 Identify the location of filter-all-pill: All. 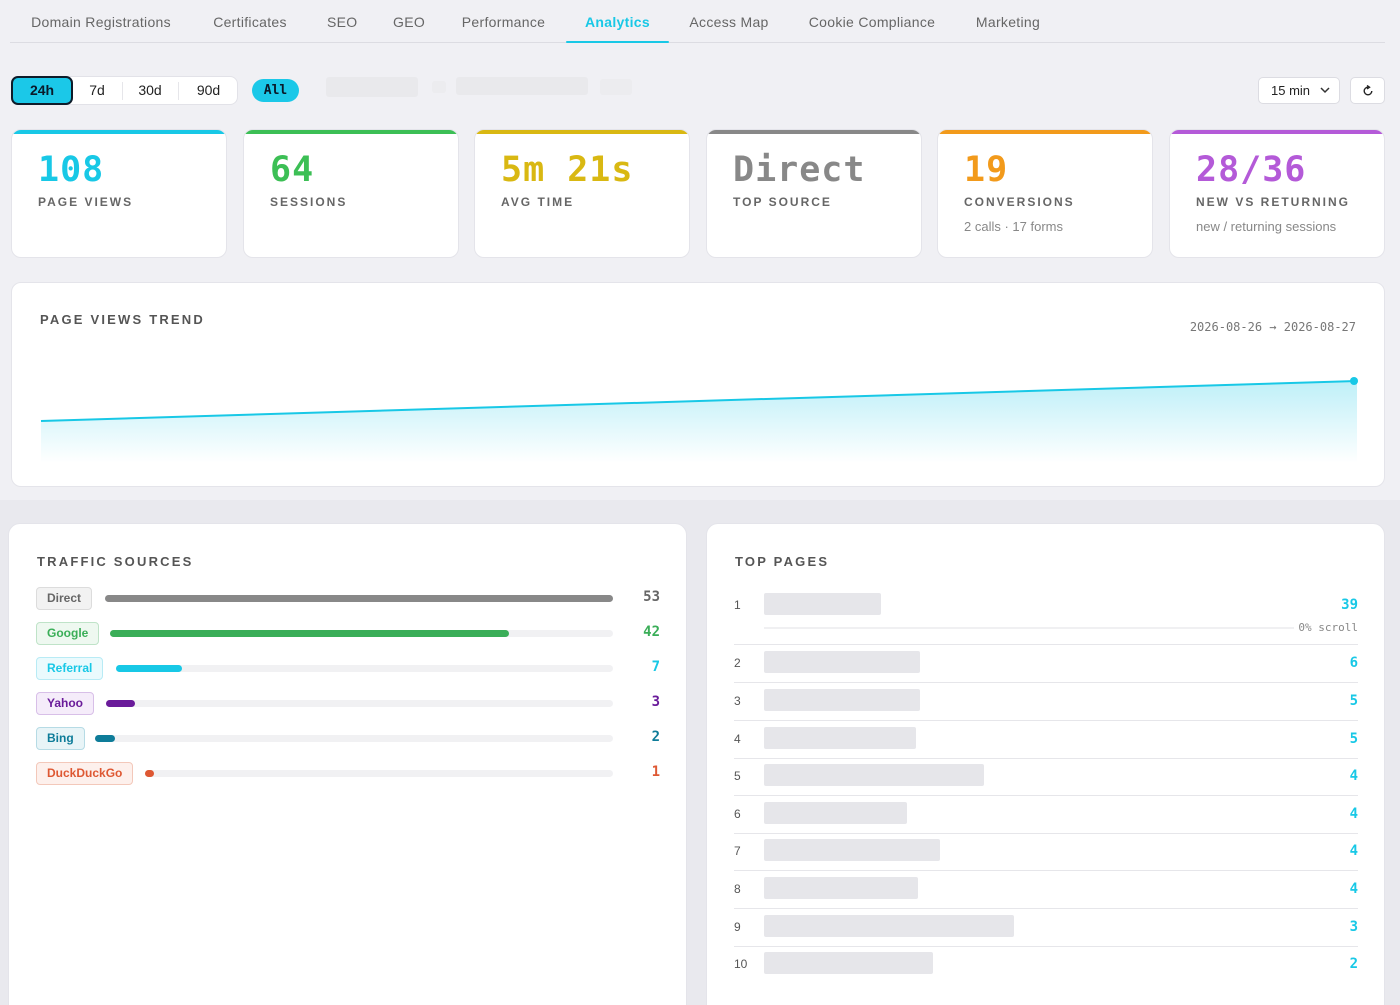
(275, 90).